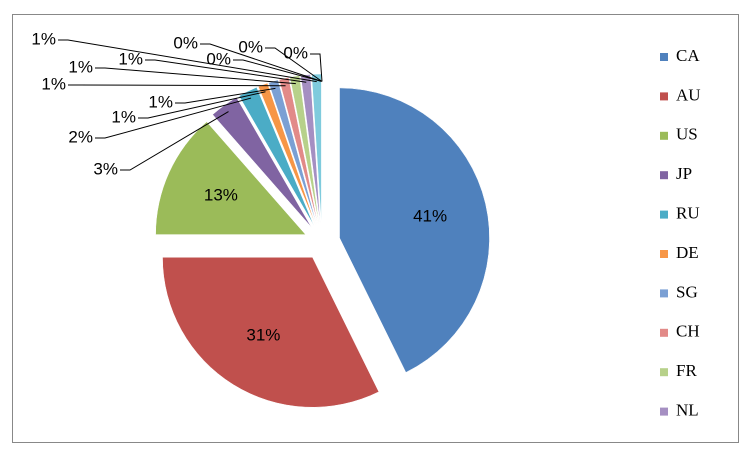 This screenshot has height=456, width=756. Describe the element at coordinates (687, 410) in the screenshot. I see `legend-label: NL` at that location.